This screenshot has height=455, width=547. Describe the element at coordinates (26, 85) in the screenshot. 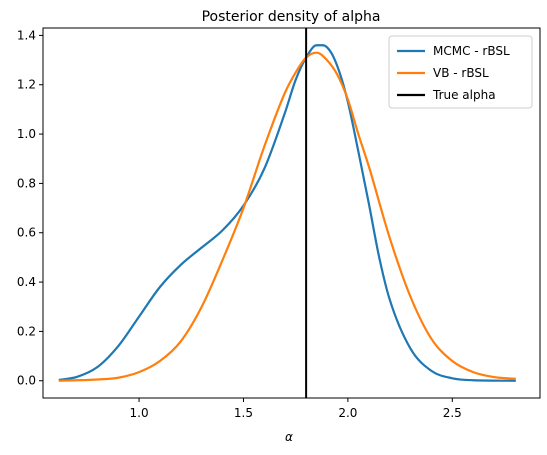

I see `y-tick-label: 1.2` at that location.